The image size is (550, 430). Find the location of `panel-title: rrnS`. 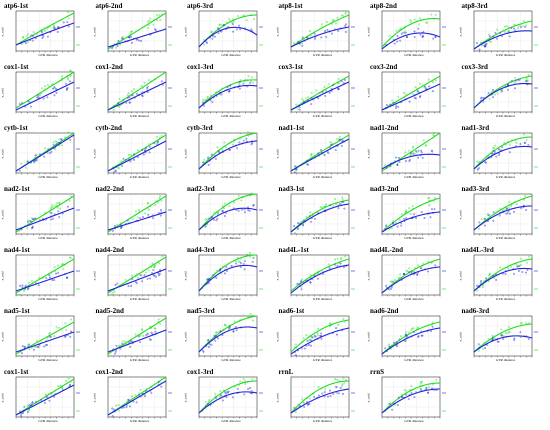

panel-title: rrnS is located at coordinates (377, 372).